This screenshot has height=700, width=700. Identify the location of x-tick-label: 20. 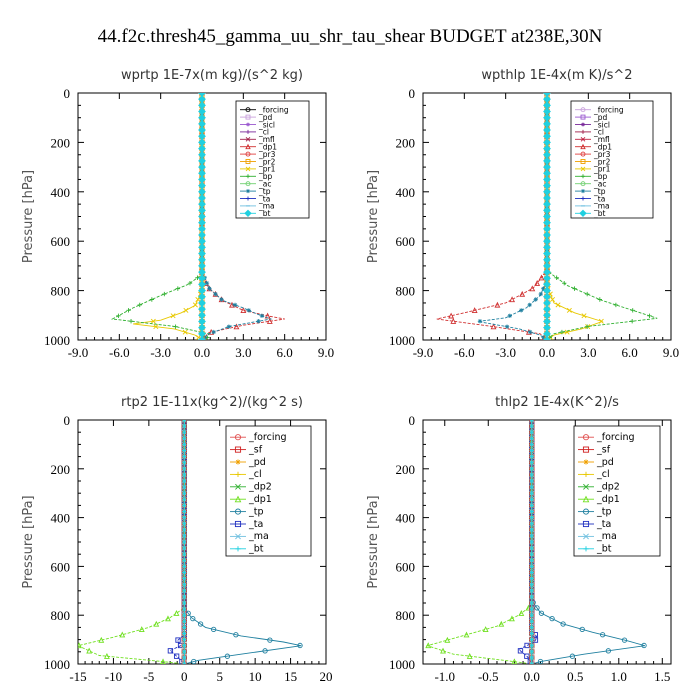
(326, 676).